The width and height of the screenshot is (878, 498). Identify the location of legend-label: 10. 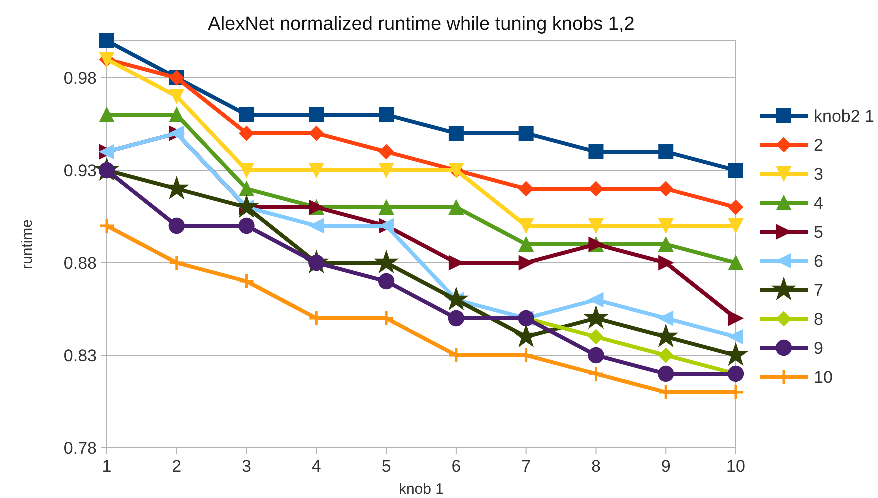
(823, 377).